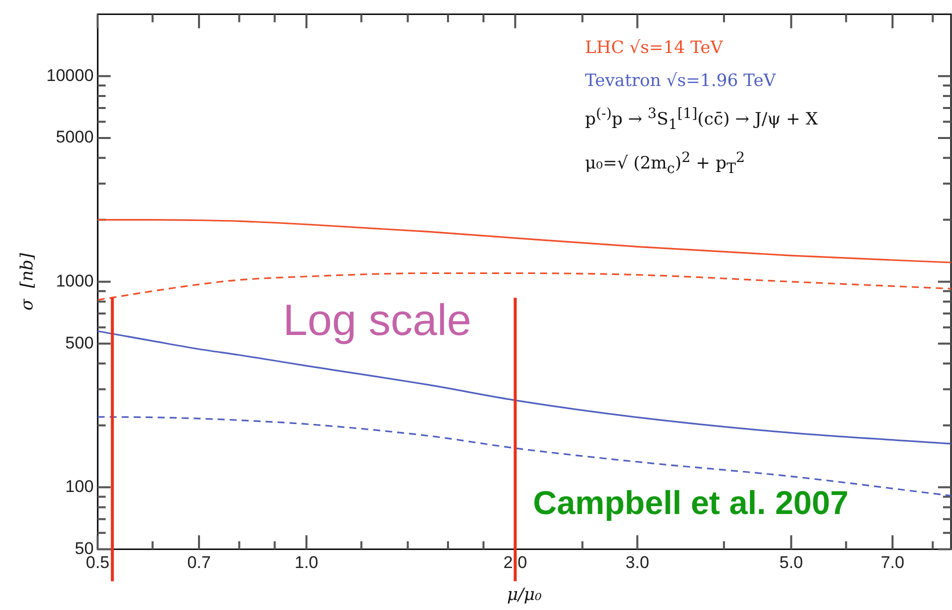 The width and height of the screenshot is (952, 610). Describe the element at coordinates (791, 562) in the screenshot. I see `x-tick-label: 5.0` at that location.